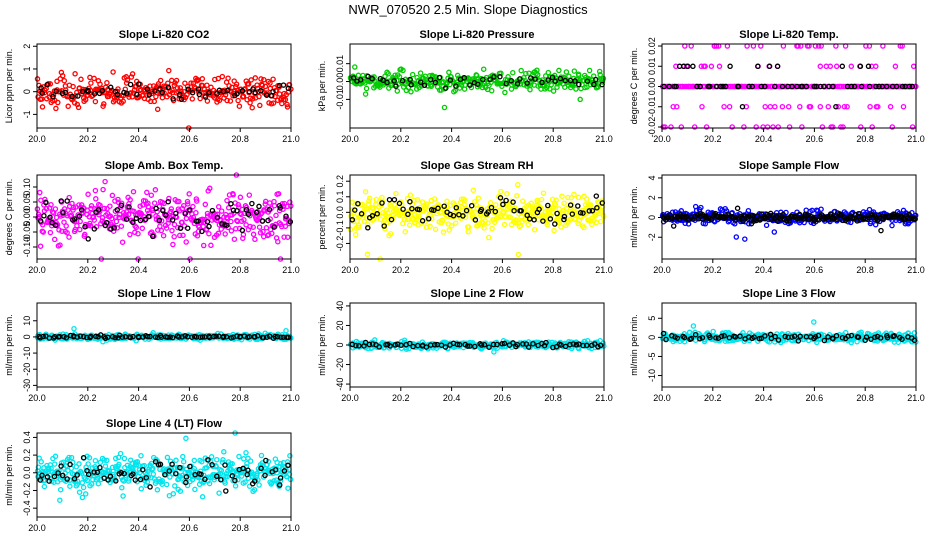 This screenshot has width=936, height=540. I want to click on chart-title: Slope Li-820 Temp., so click(788, 35).